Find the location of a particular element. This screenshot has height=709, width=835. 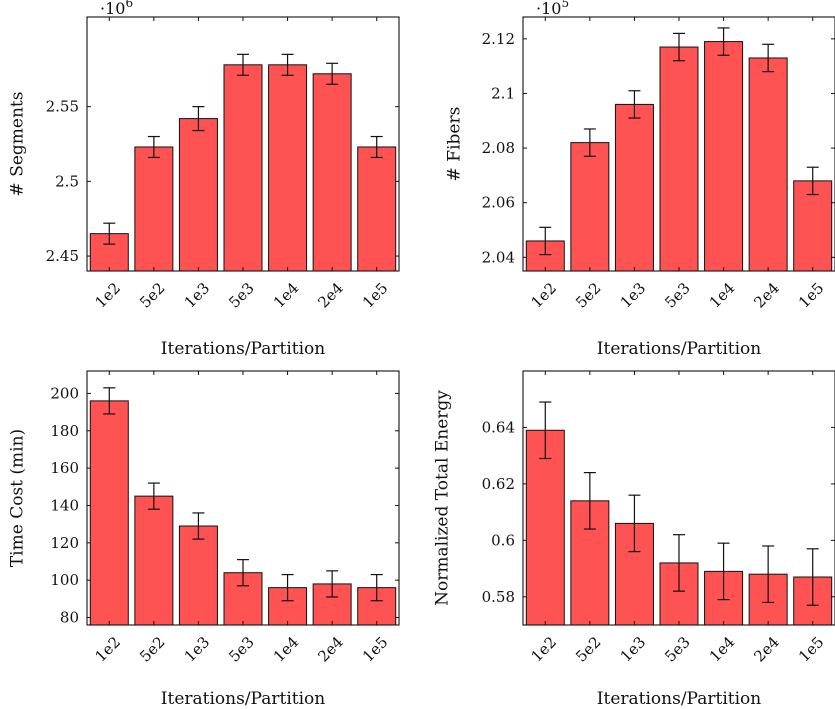

y-tick-label: 2.45 is located at coordinates (62, 256).